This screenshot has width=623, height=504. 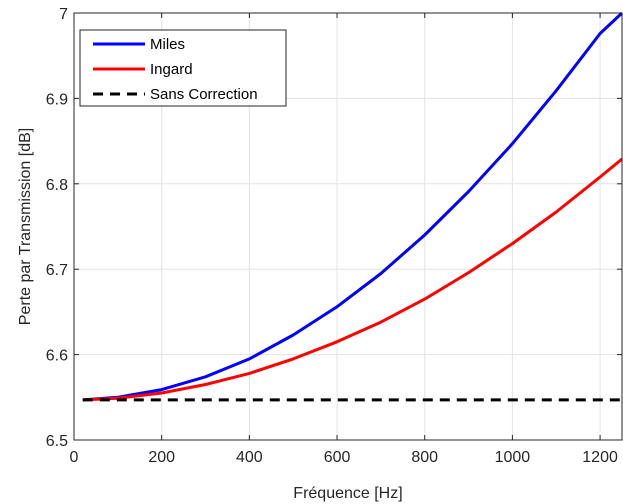 I want to click on legend: Miles Ingard Sans Correction, so click(x=183, y=68).